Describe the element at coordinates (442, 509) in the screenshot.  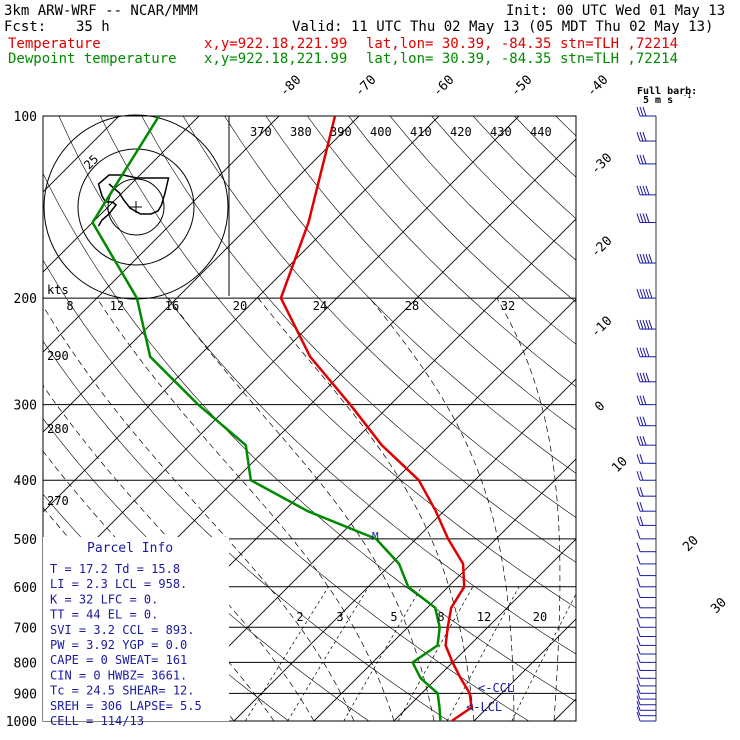
I see `moist-adiabat` at that location.